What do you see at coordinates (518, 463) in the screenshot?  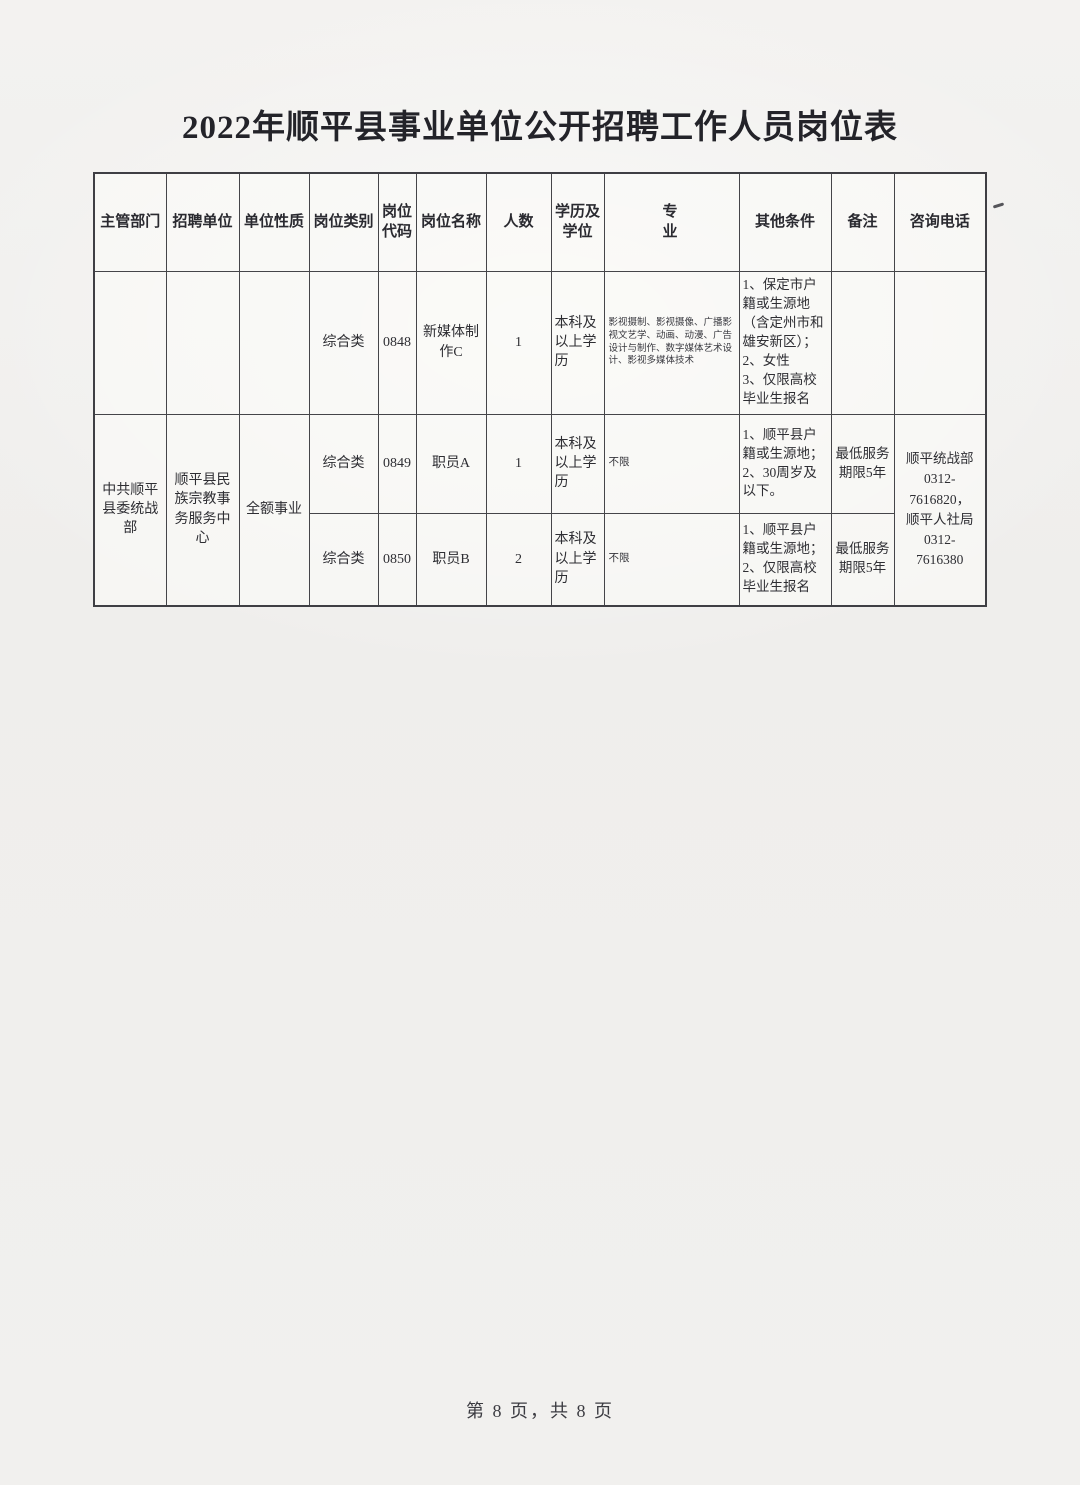 I see `cell-r2-count: 1` at bounding box center [518, 463].